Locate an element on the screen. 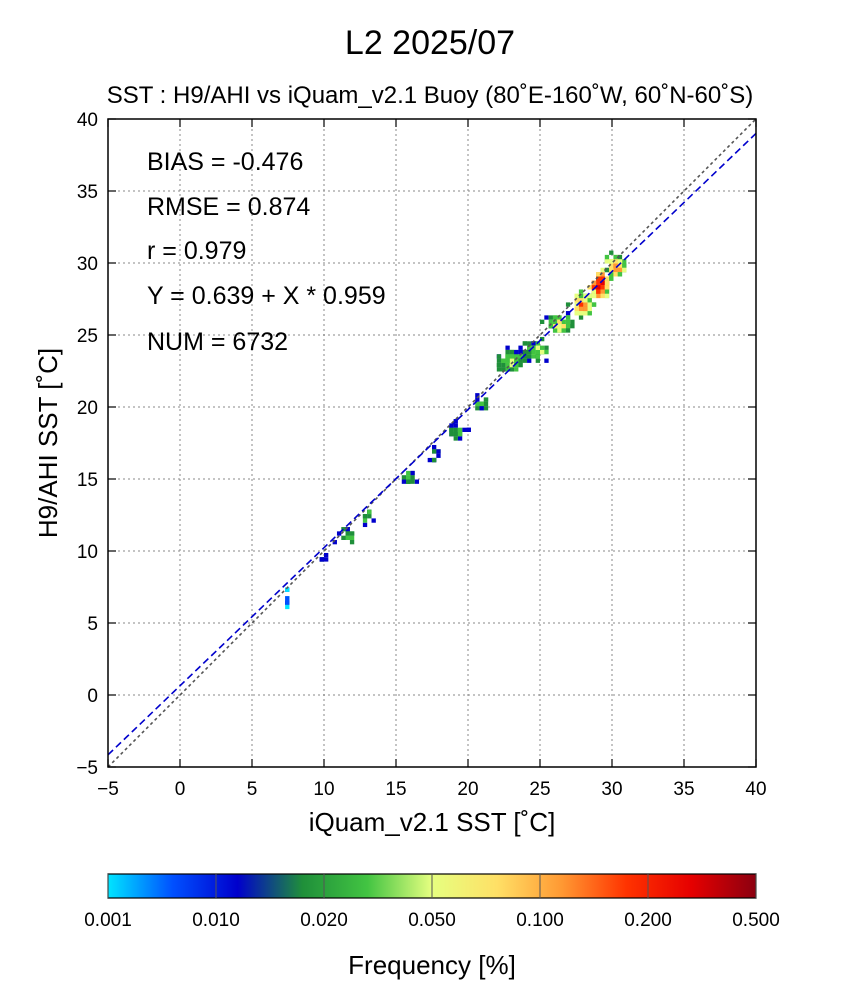 This screenshot has height=983, width=860. y-tick-label: 30 is located at coordinates (87, 264).